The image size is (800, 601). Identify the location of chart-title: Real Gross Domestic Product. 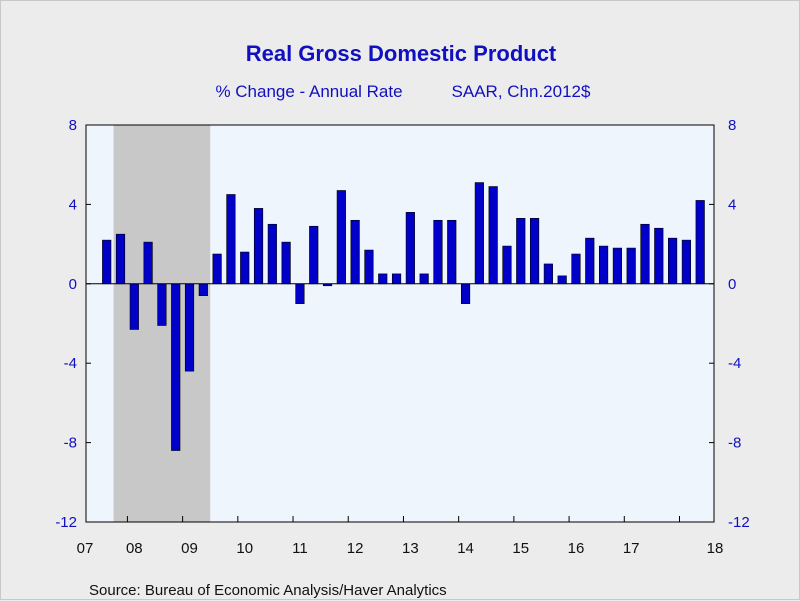
(401, 53).